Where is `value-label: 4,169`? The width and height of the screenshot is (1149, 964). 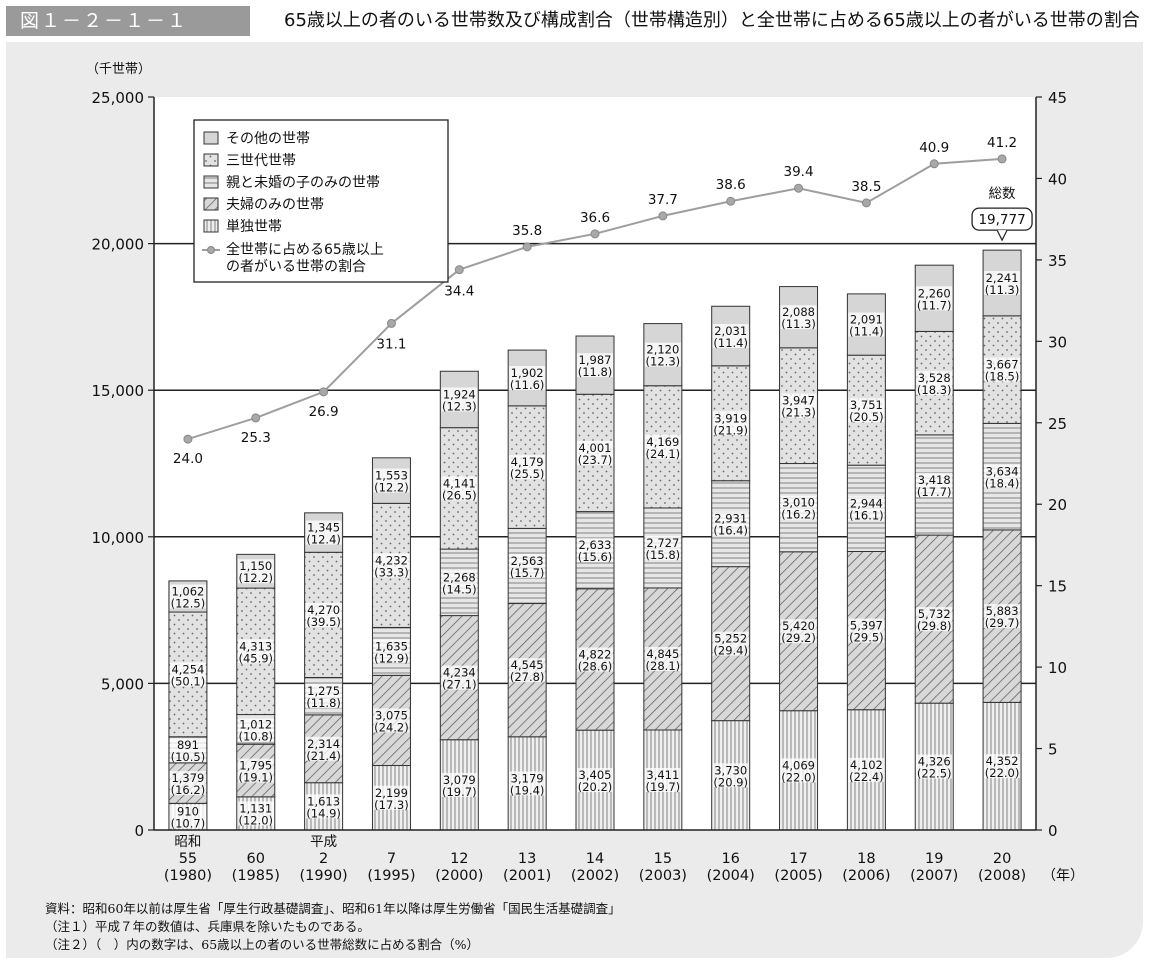 value-label: 4,169 is located at coordinates (662, 442).